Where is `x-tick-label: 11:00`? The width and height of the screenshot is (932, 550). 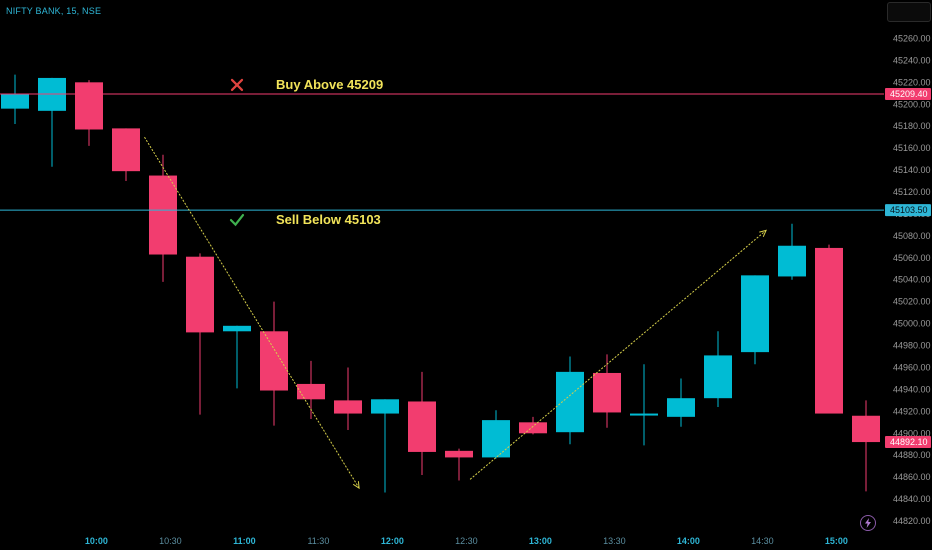 x-tick-label: 11:00 is located at coordinates (244, 541).